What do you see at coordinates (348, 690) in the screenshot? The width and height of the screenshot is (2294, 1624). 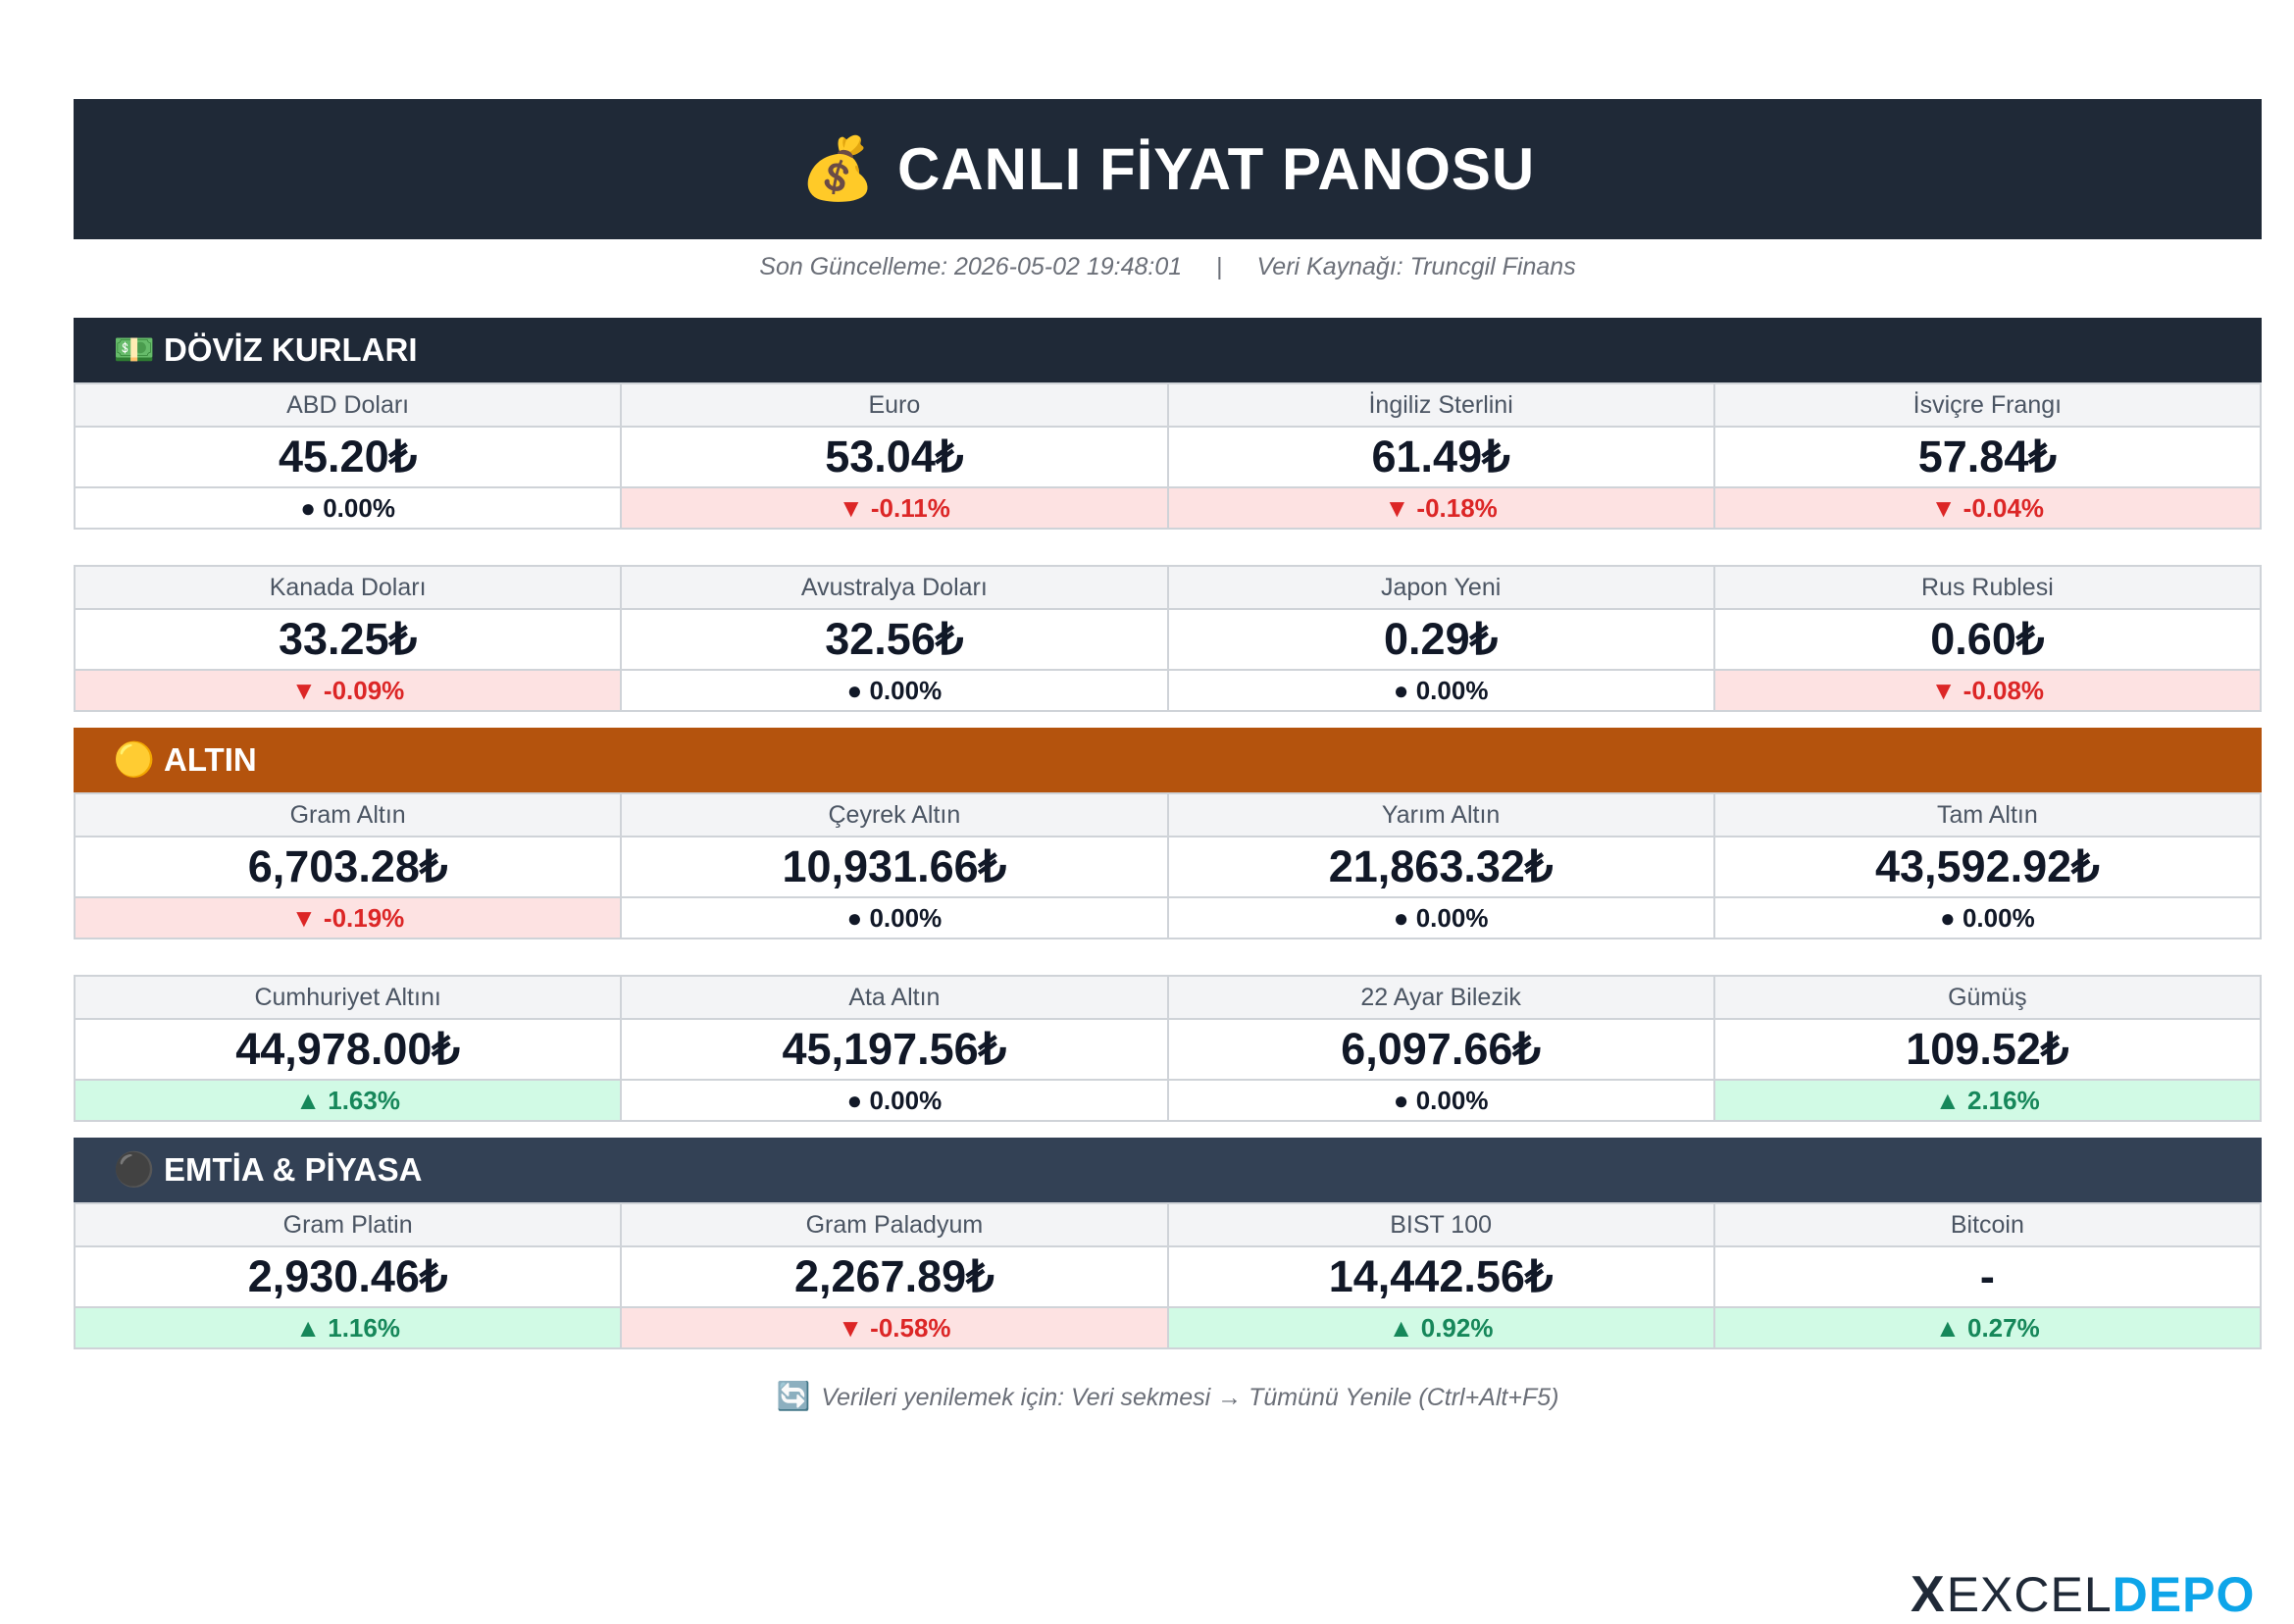 I see `rate-change: ▼ -0.09%` at bounding box center [348, 690].